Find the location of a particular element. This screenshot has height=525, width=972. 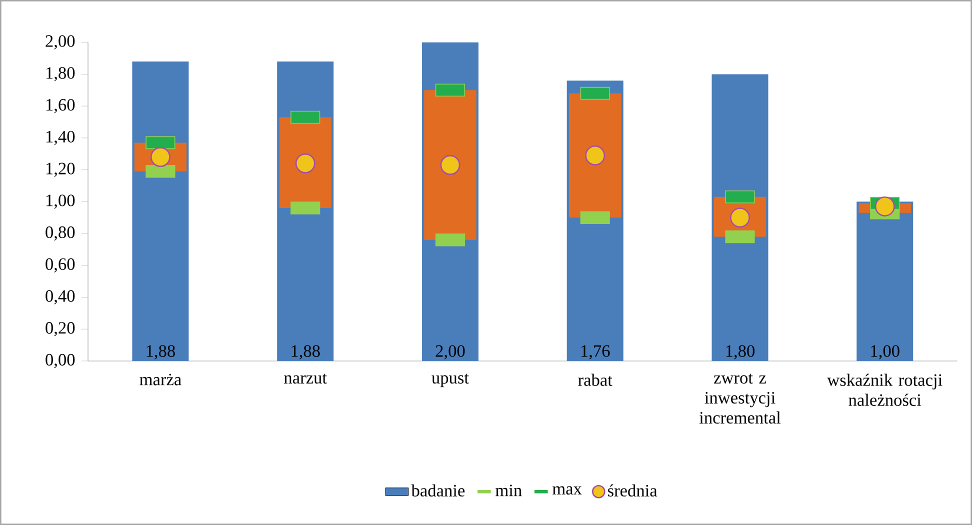

x-tick-label: zwrot z inwestycji incremental is located at coordinates (740, 399).